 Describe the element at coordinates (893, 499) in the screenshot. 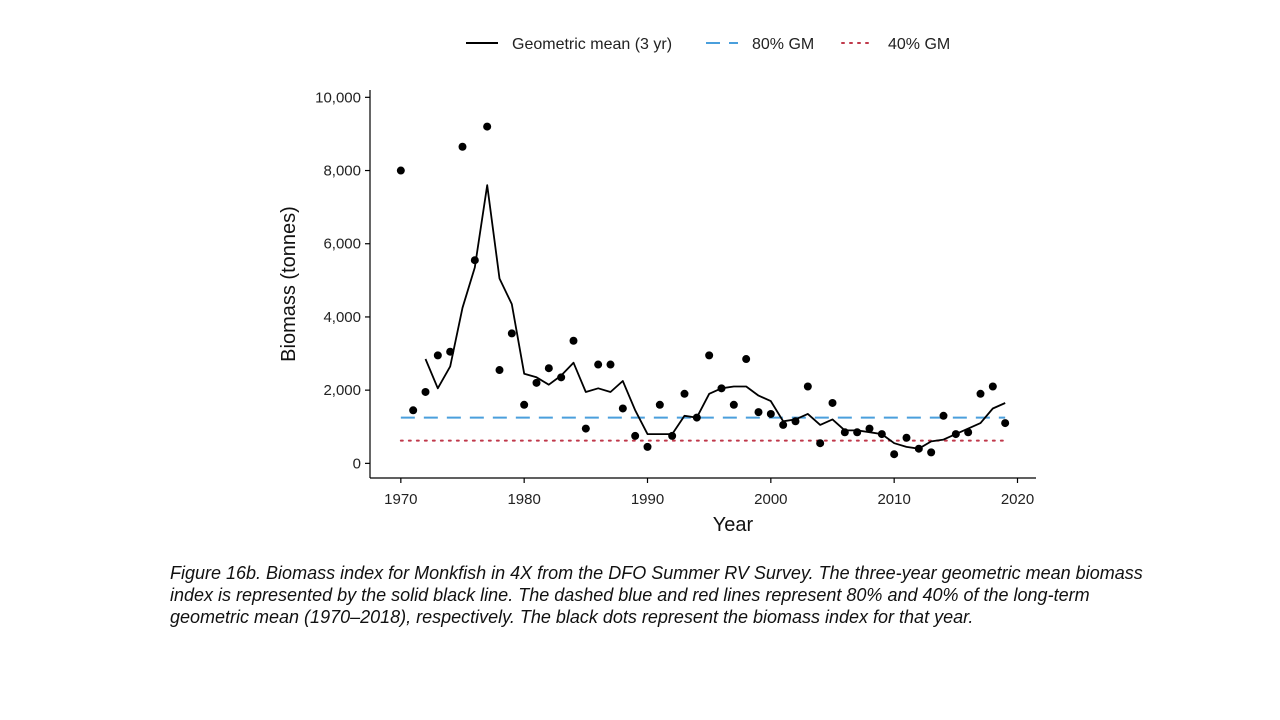

I see `x-tick-label: 2010` at that location.